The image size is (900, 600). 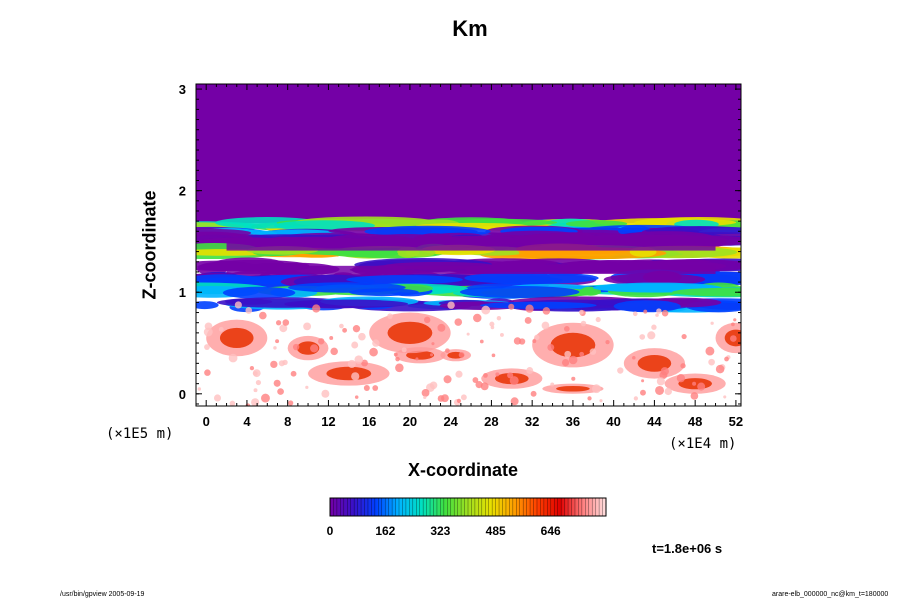 I want to click on x-tick-label: 4, so click(x=247, y=421).